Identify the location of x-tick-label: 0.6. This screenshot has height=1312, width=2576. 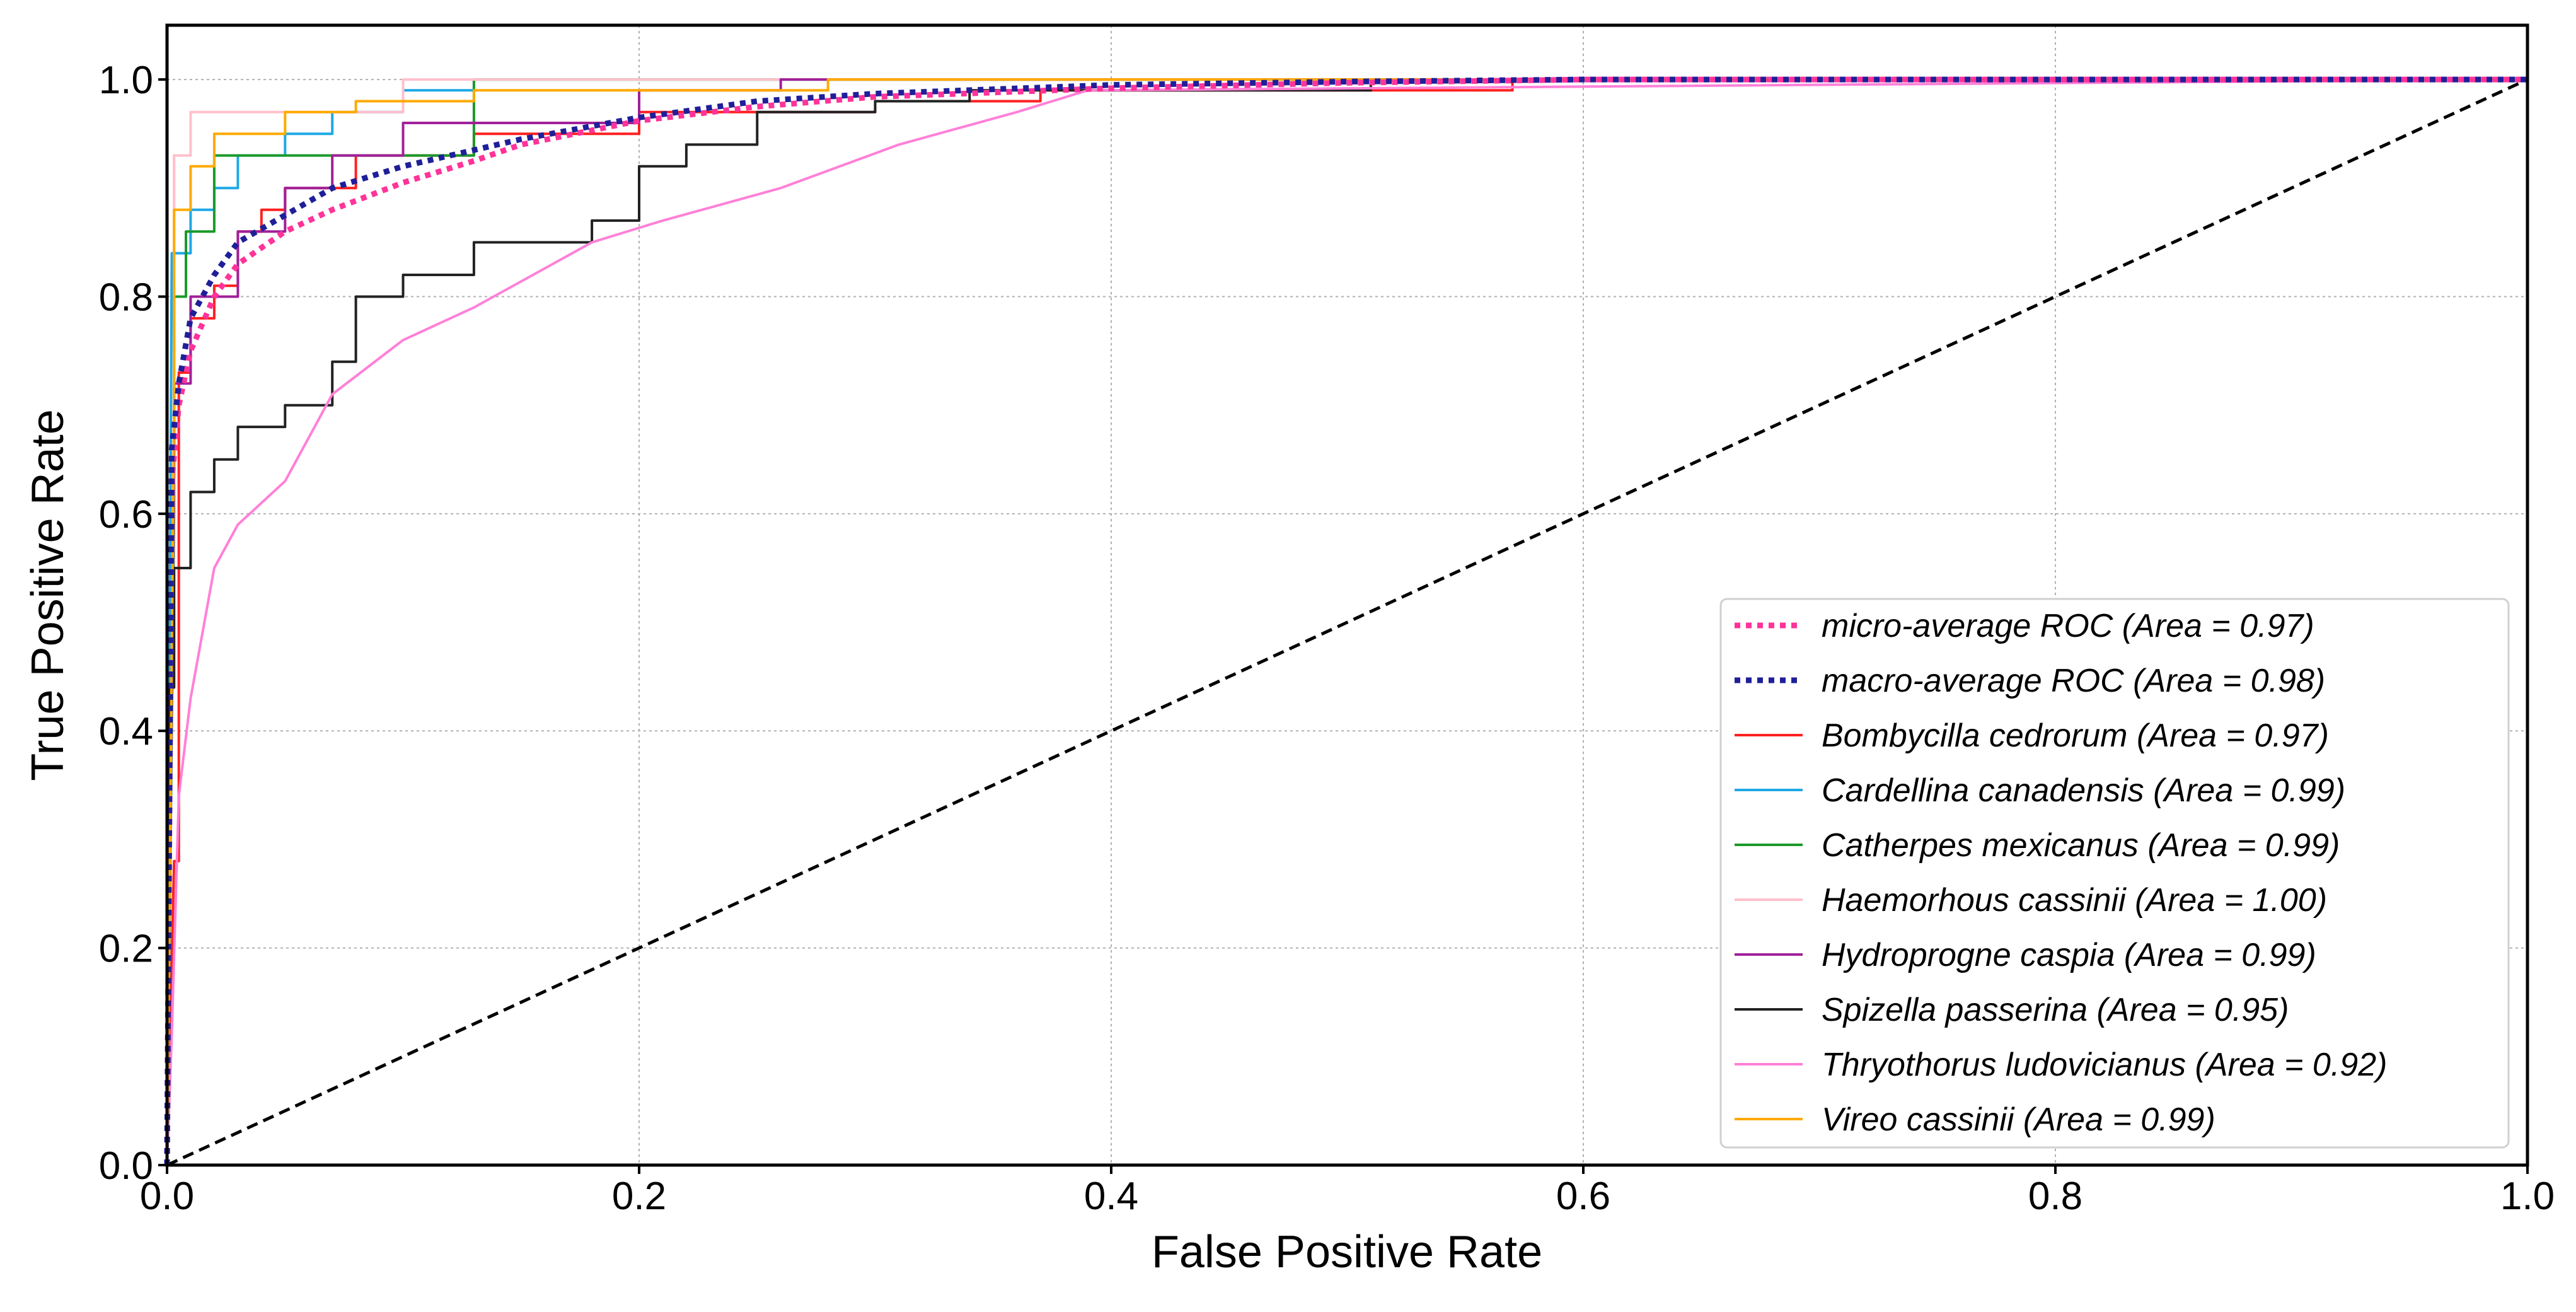
(1583, 1196).